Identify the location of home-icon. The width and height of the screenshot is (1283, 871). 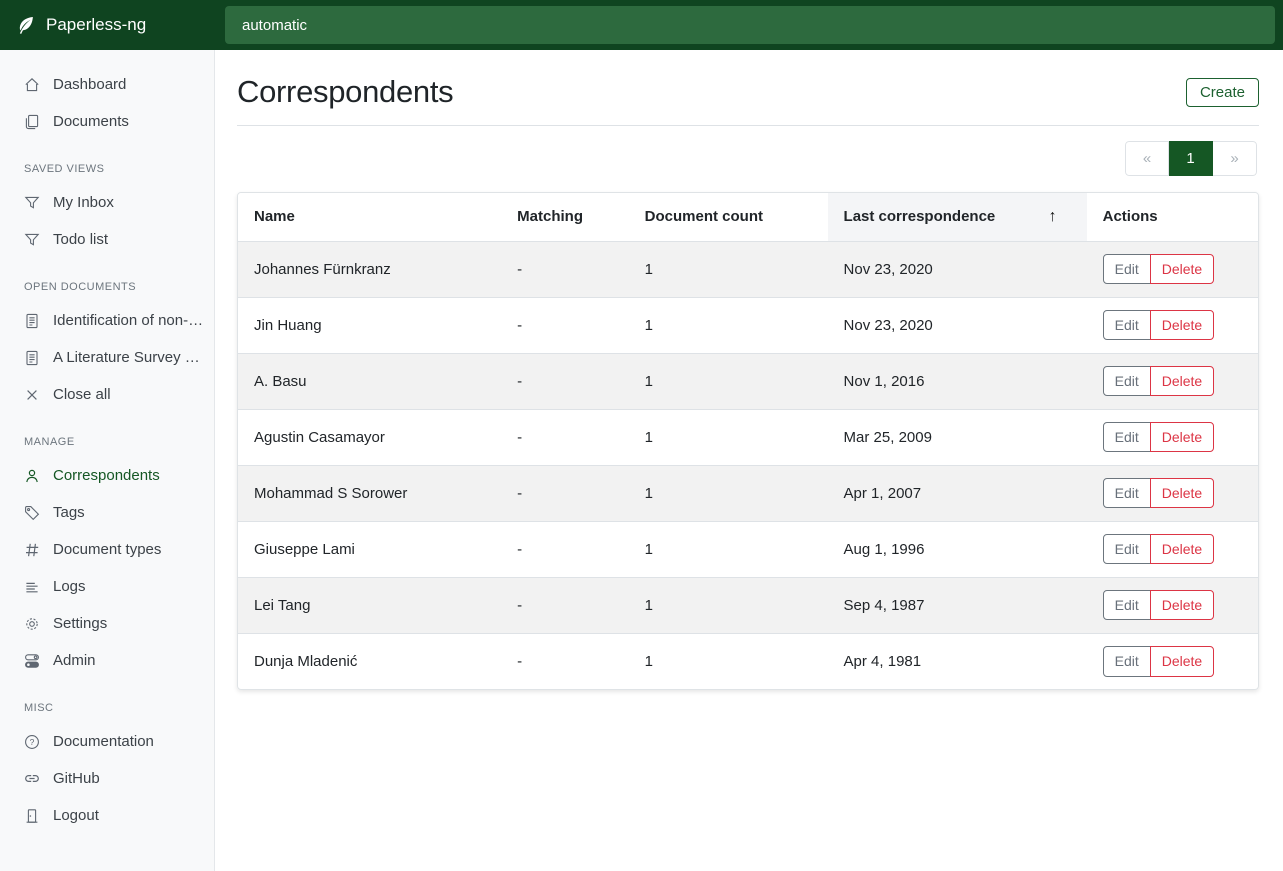
(32, 85).